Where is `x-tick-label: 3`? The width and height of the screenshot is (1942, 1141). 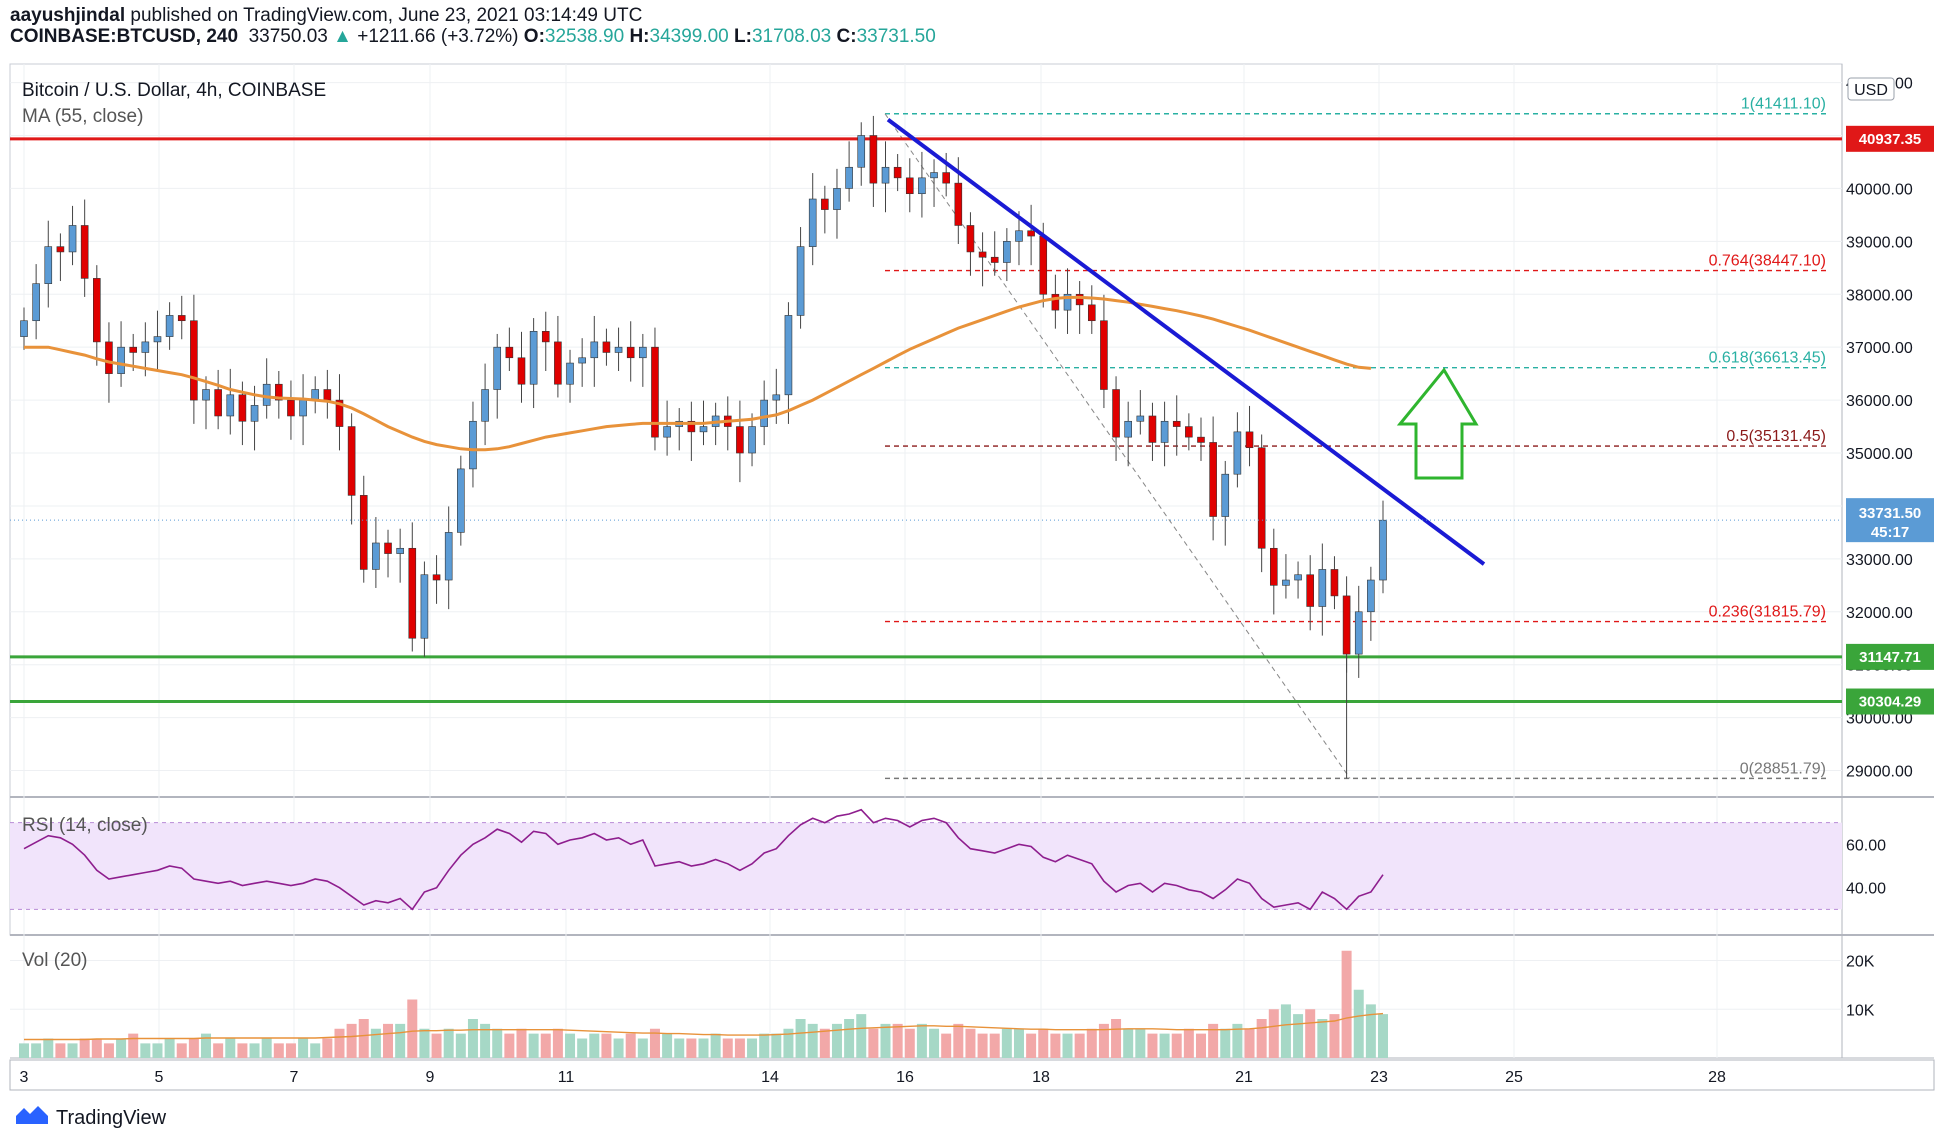
x-tick-label: 3 is located at coordinates (24, 1077).